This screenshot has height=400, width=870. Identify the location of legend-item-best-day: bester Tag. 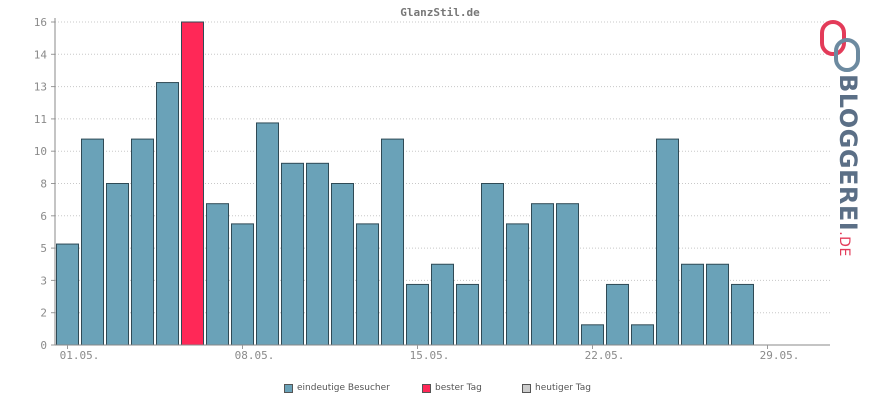
(452, 388).